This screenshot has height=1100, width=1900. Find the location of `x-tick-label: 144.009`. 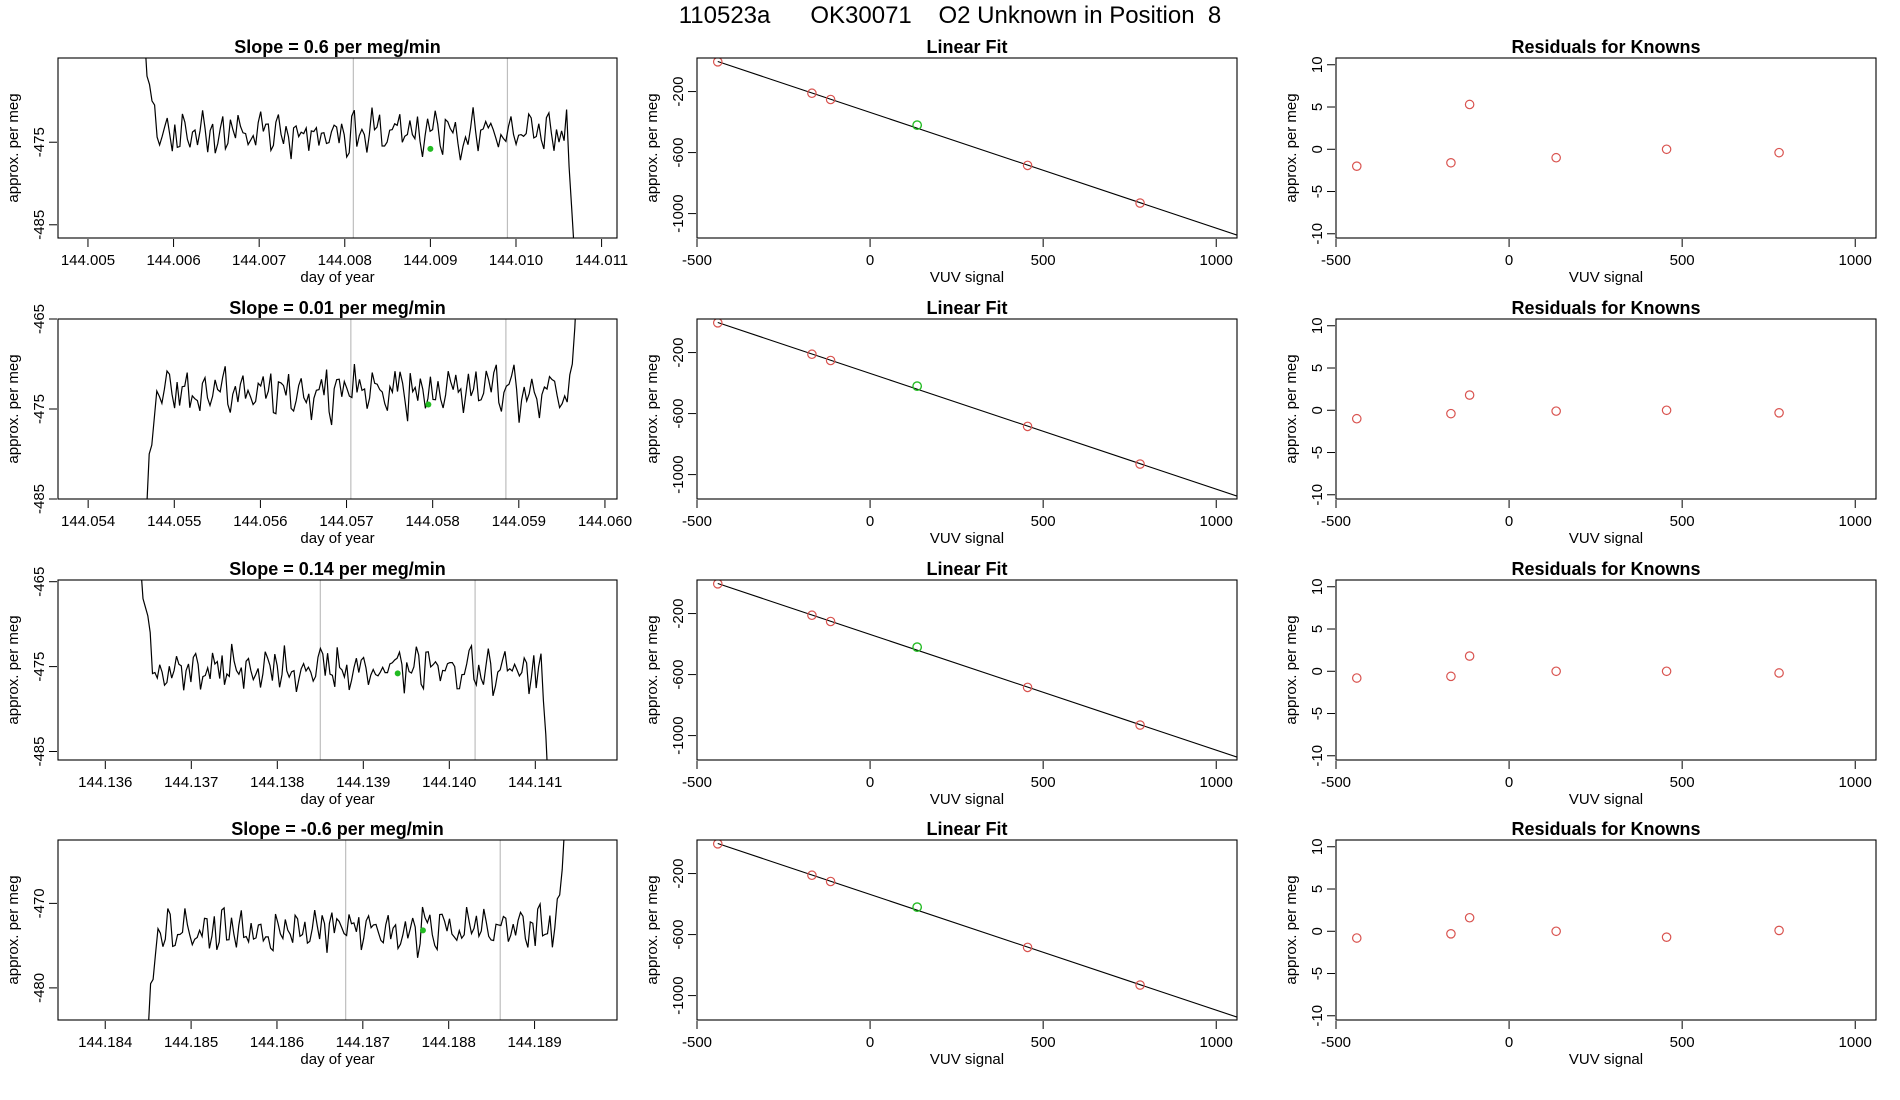

x-tick-label: 144.009 is located at coordinates (430, 260).